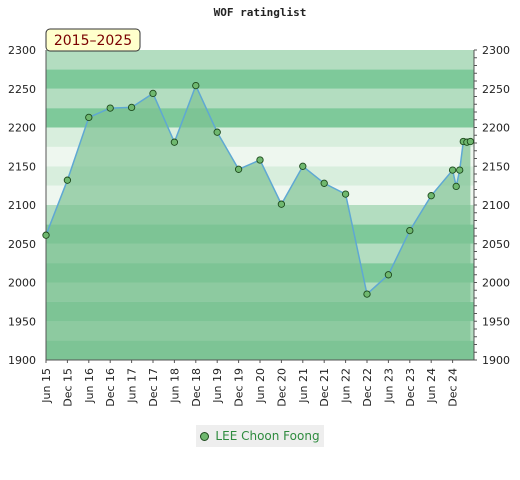 The width and height of the screenshot is (520, 480). What do you see at coordinates (410, 387) in the screenshot?
I see `x-tick-label: Dec 23` at bounding box center [410, 387].